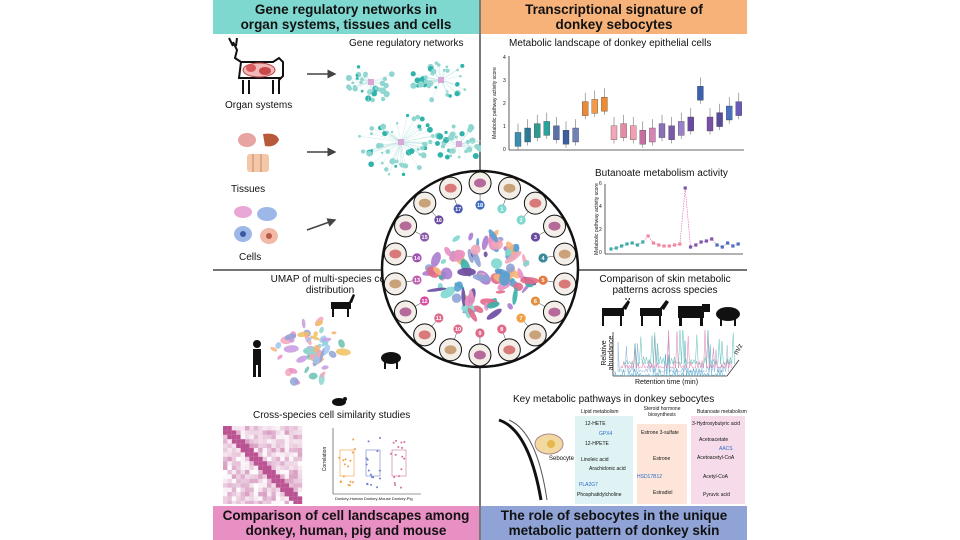 The width and height of the screenshot is (960, 540). Describe the element at coordinates (650, 477) in the screenshot. I see `steroid-enzyme-hsd17b12: HSD17B12` at that location.